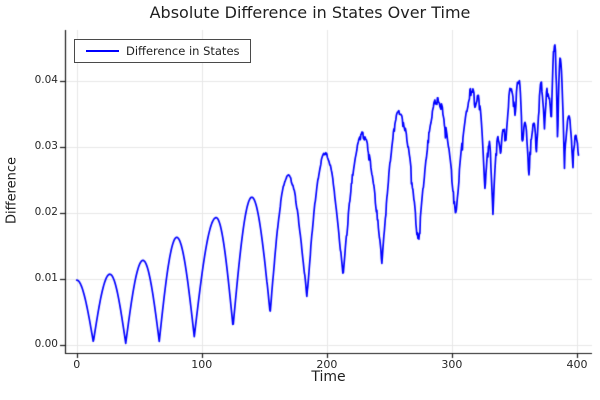 Image resolution: width=600 pixels, height=400 pixels. Describe the element at coordinates (577, 364) in the screenshot. I see `x-tick-label: 400` at that location.